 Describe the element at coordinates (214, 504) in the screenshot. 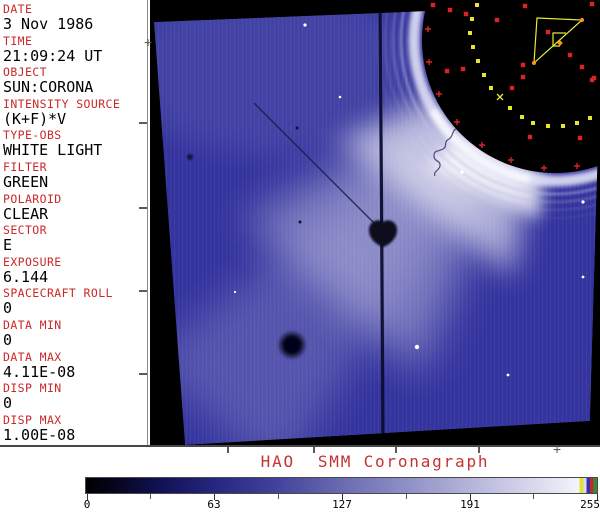

I see `colorbar-tick-label: 63` at that location.